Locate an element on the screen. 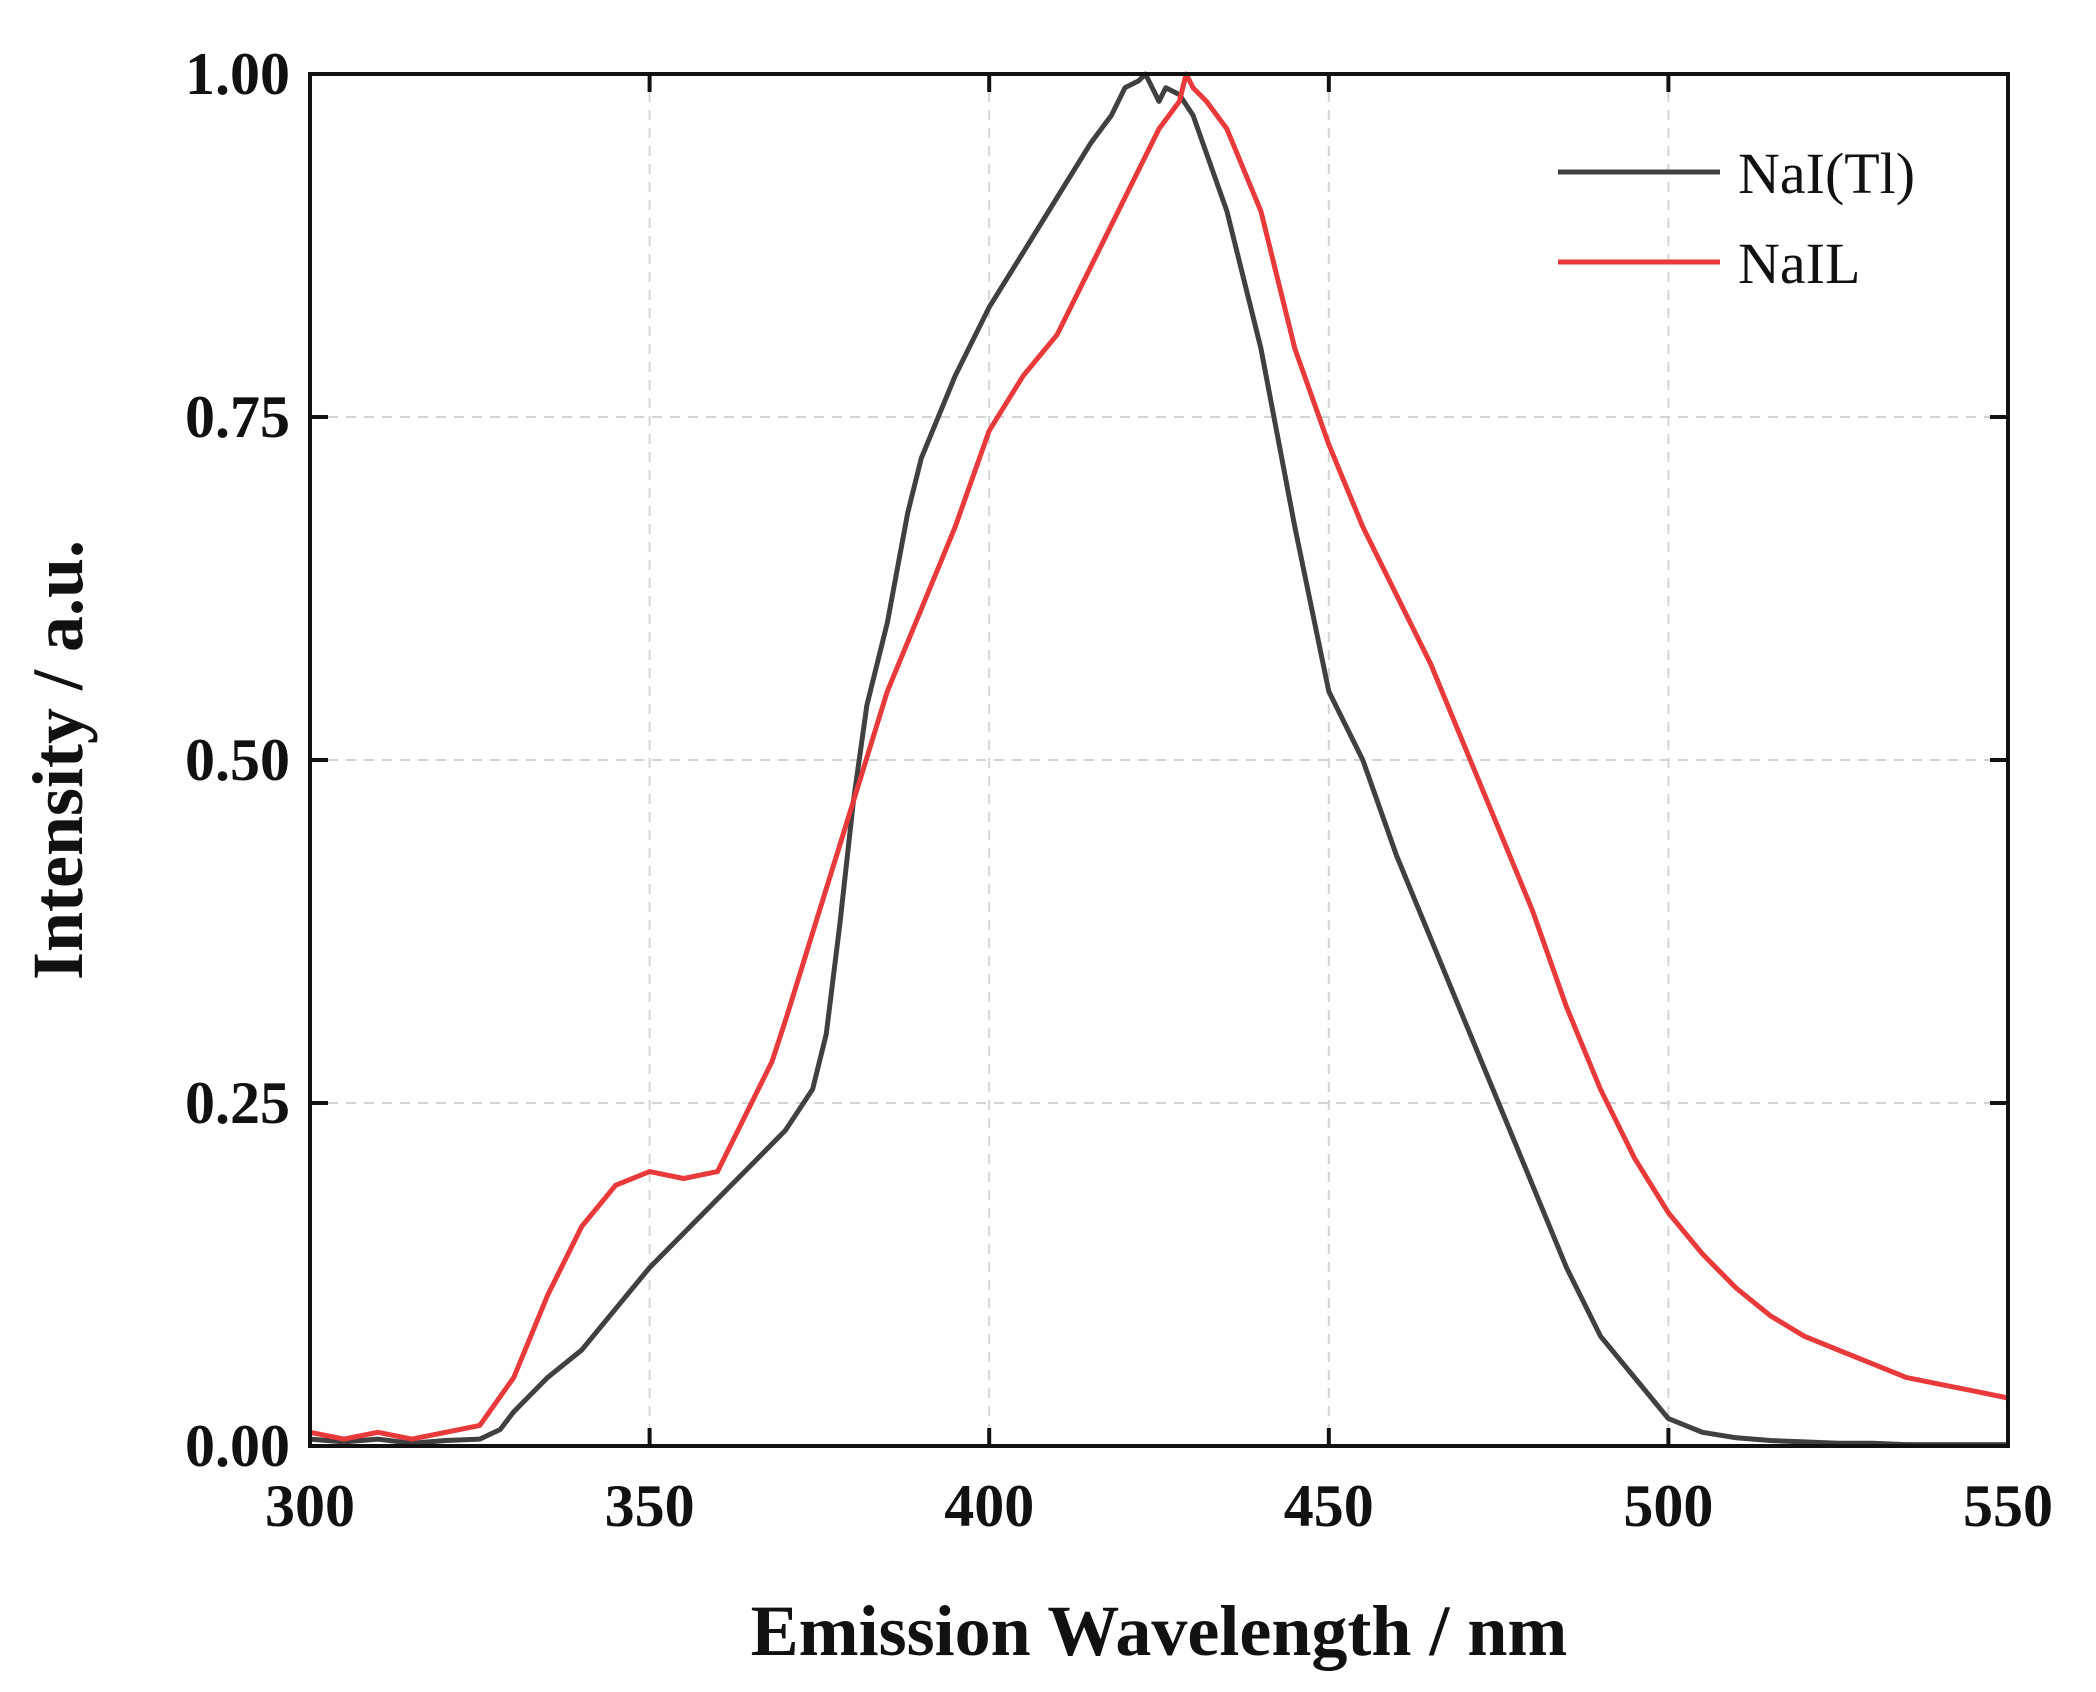 The width and height of the screenshot is (2096, 1692). y-tick-label: 0.50 is located at coordinates (237, 760).